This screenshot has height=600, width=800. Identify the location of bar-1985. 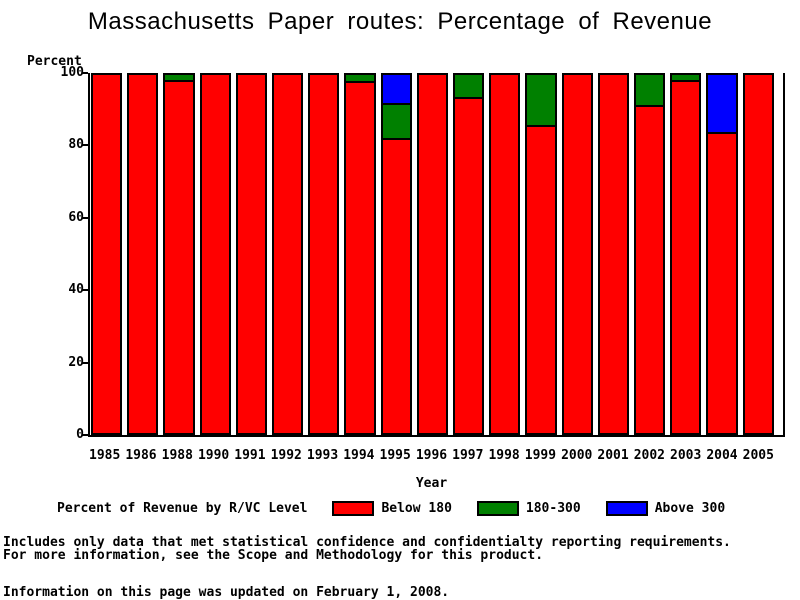
(107, 254).